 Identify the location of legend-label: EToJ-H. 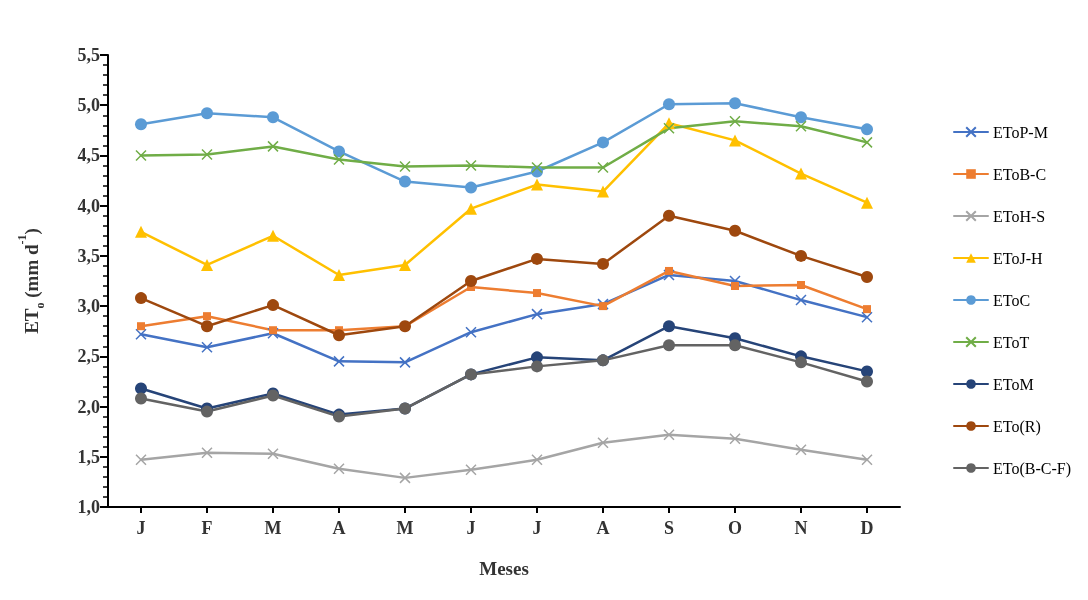
(1018, 258).